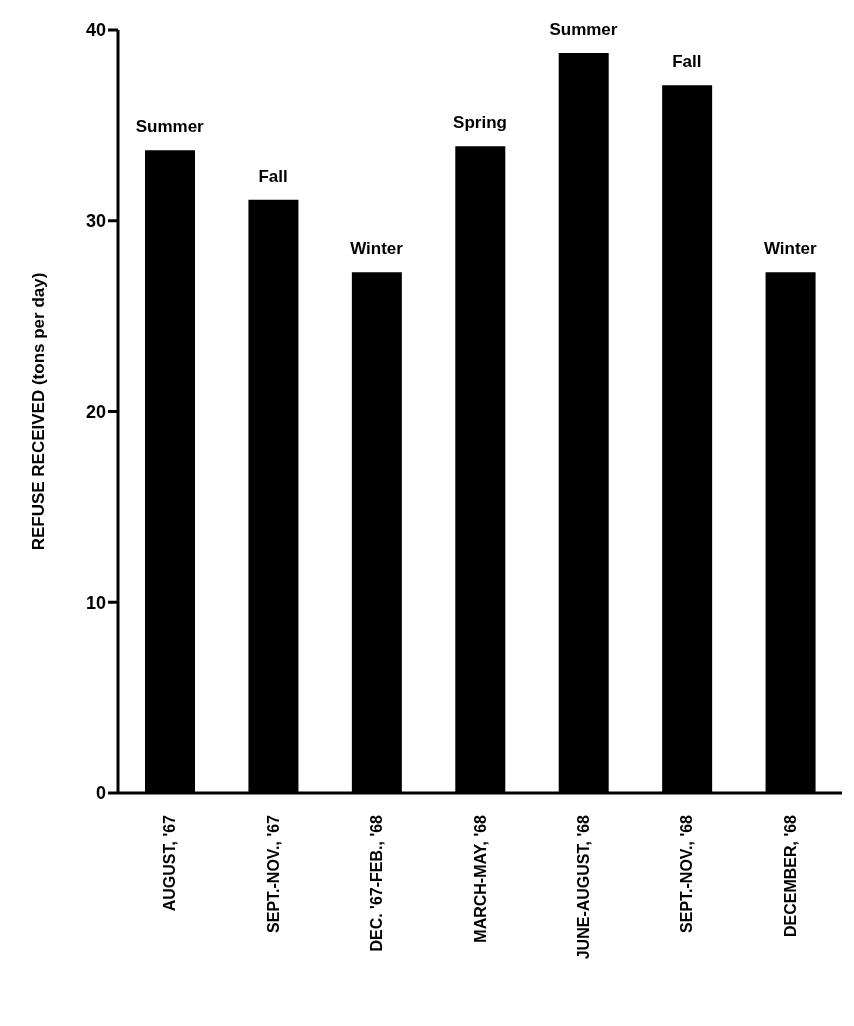  What do you see at coordinates (687, 873) in the screenshot?
I see `x-tick-label: SEPT.-NOV., '68` at bounding box center [687, 873].